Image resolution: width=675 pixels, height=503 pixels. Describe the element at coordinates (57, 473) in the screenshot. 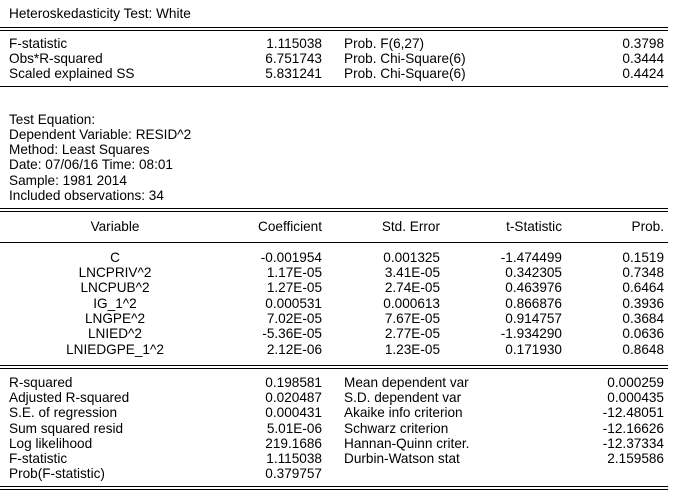

I see `stat-label: Prob(F-statistic)` at that location.